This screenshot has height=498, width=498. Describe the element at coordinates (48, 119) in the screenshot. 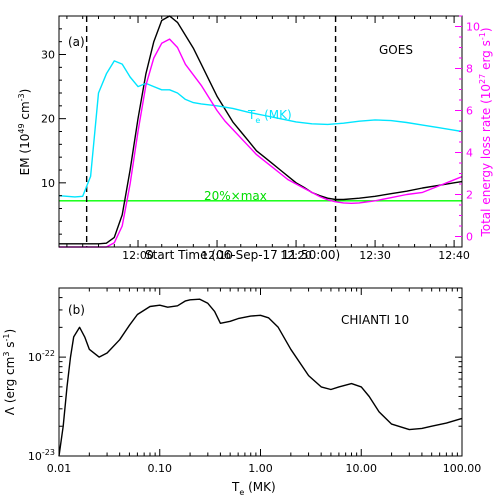

I see `panel-a-left-tick-label: 20` at that location.